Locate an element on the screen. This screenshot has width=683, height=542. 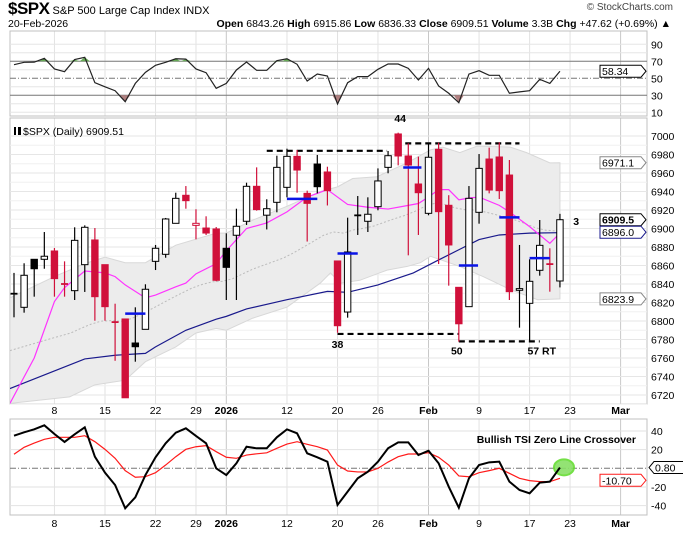
security-name: S&P 500 Large Cap Index is located at coordinates (116, 11).